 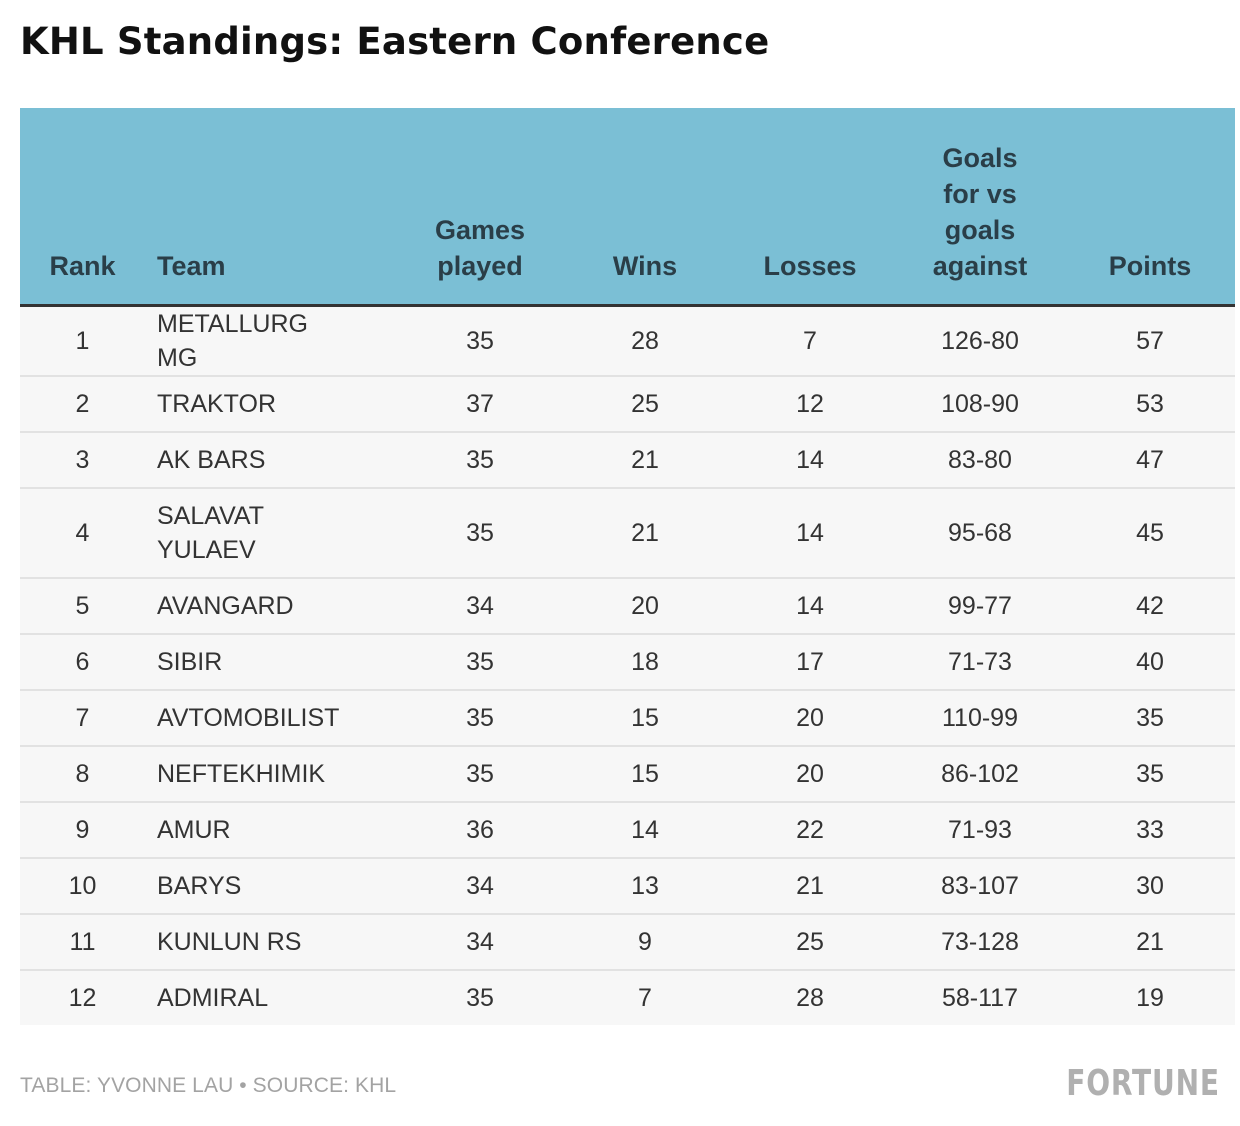 I want to click on table-row: 4 SALAVAT YULAEV 35 21 14 95-68 45, so click(x=627, y=533).